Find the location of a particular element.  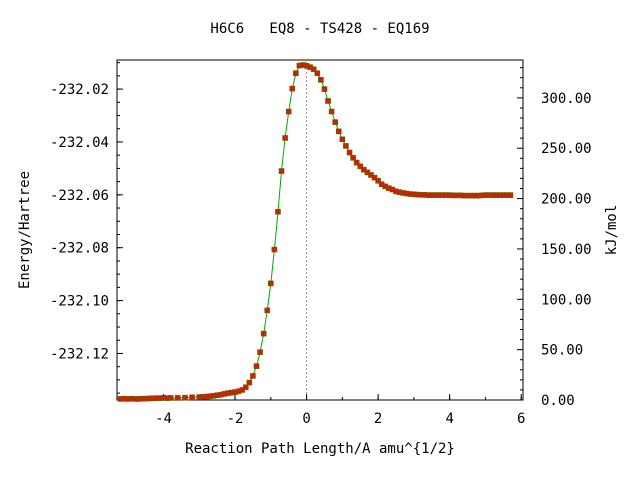

x-tick-label: 6 is located at coordinates (521, 419).